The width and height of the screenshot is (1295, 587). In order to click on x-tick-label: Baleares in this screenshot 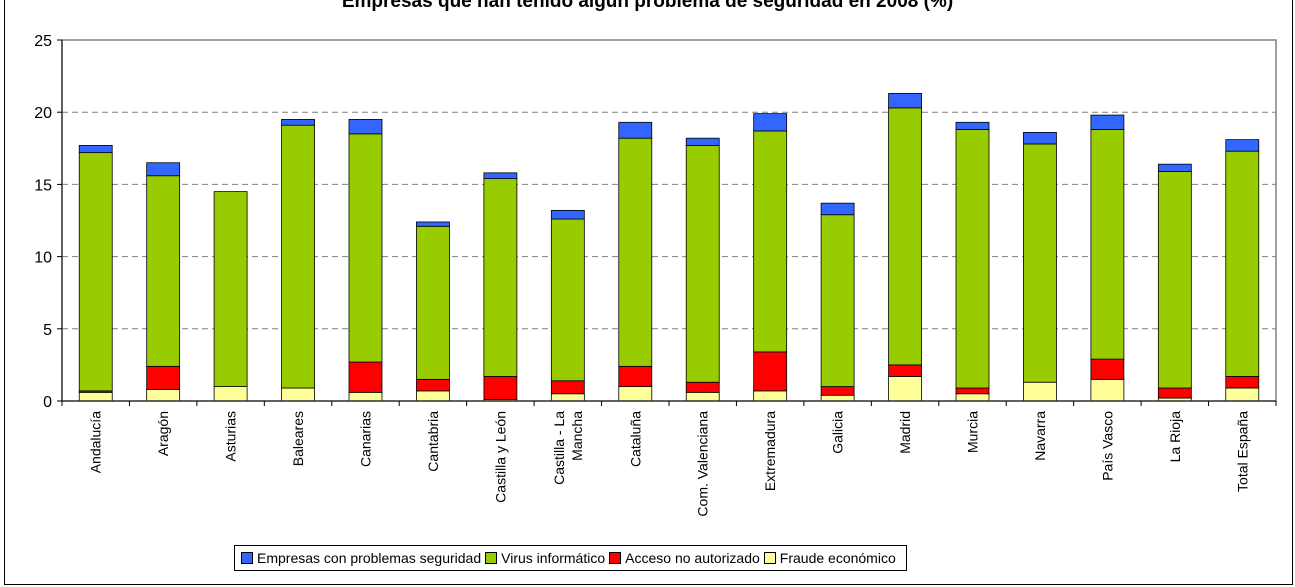, I will do `click(298, 438)`.